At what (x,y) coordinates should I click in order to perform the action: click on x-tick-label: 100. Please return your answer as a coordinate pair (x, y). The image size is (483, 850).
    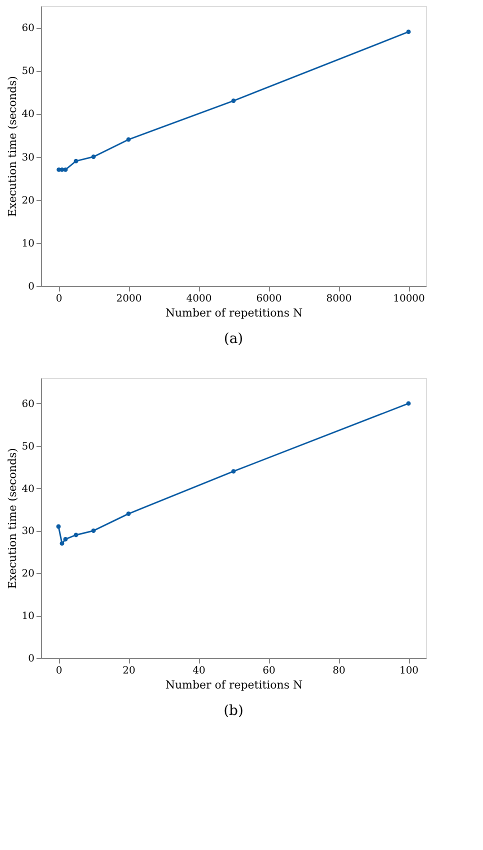
    Looking at the image, I should click on (409, 671).